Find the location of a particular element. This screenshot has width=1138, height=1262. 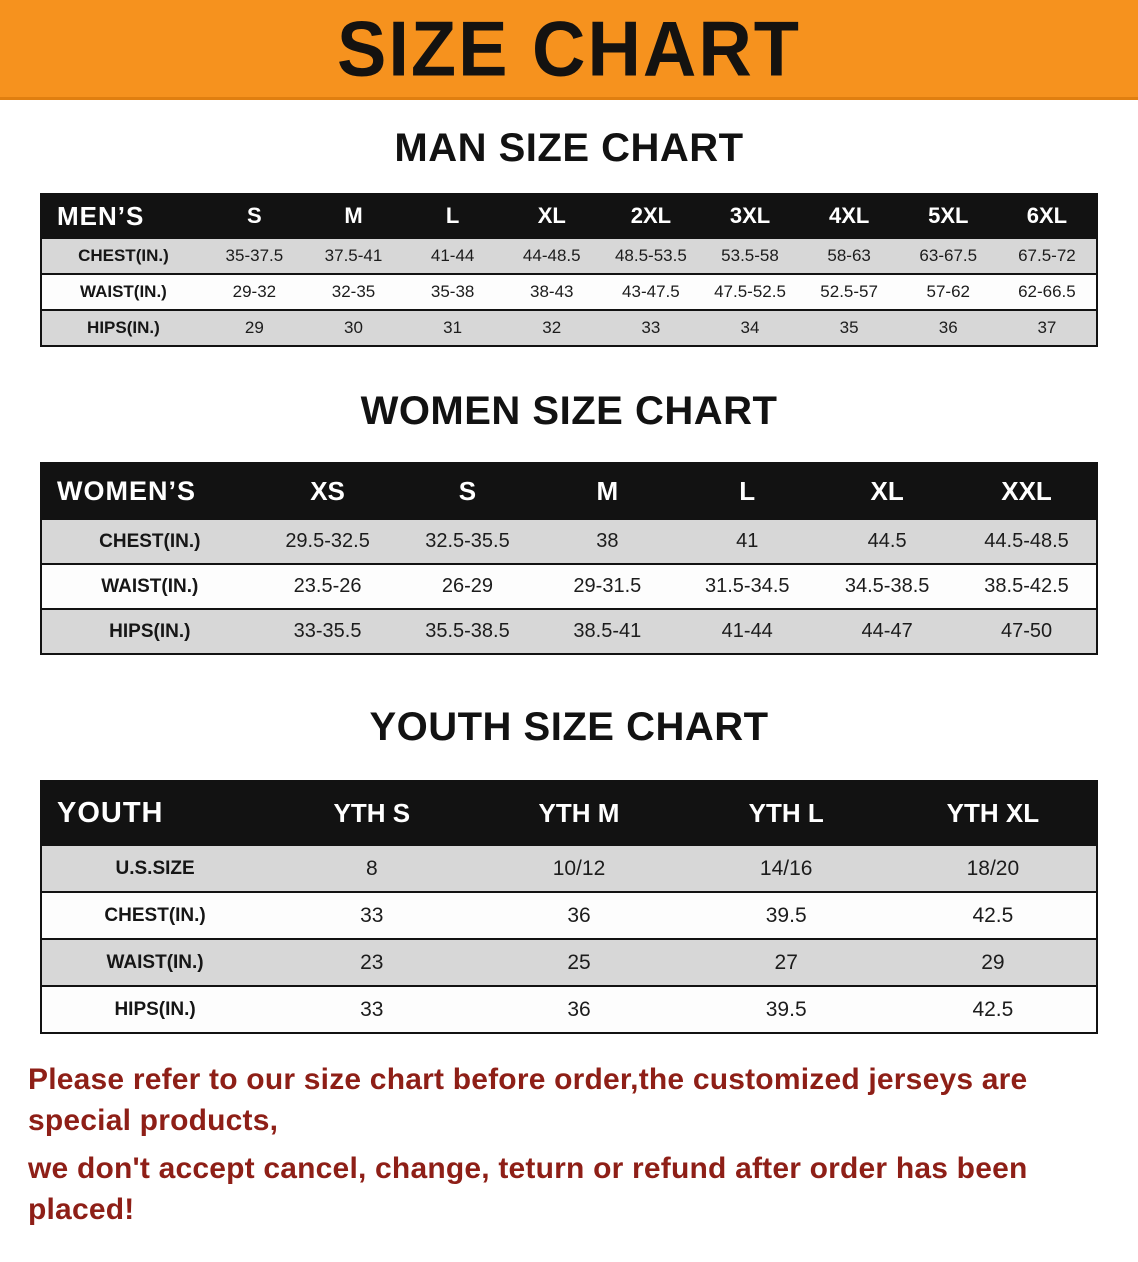

table-header-row: MEN’S S M L XL 2XL 3XL 4XL 5XL 6XL is located at coordinates (569, 216).